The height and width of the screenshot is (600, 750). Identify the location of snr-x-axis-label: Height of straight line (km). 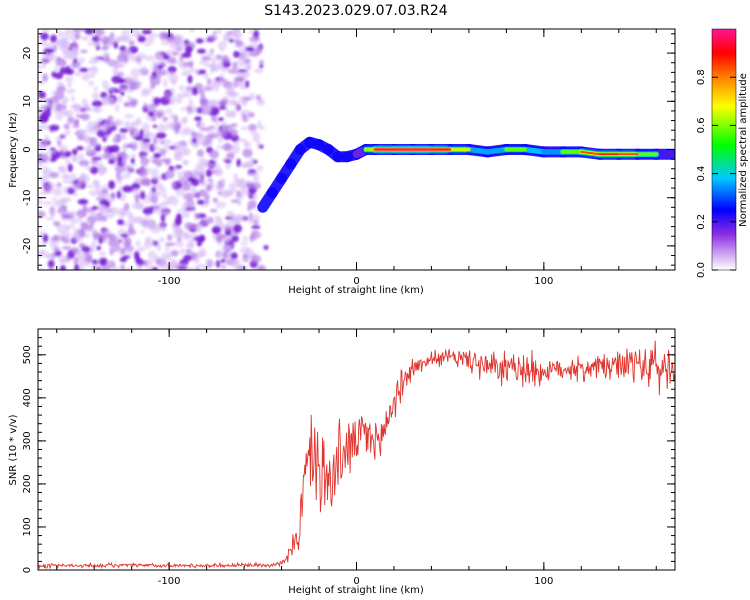
(356, 590).